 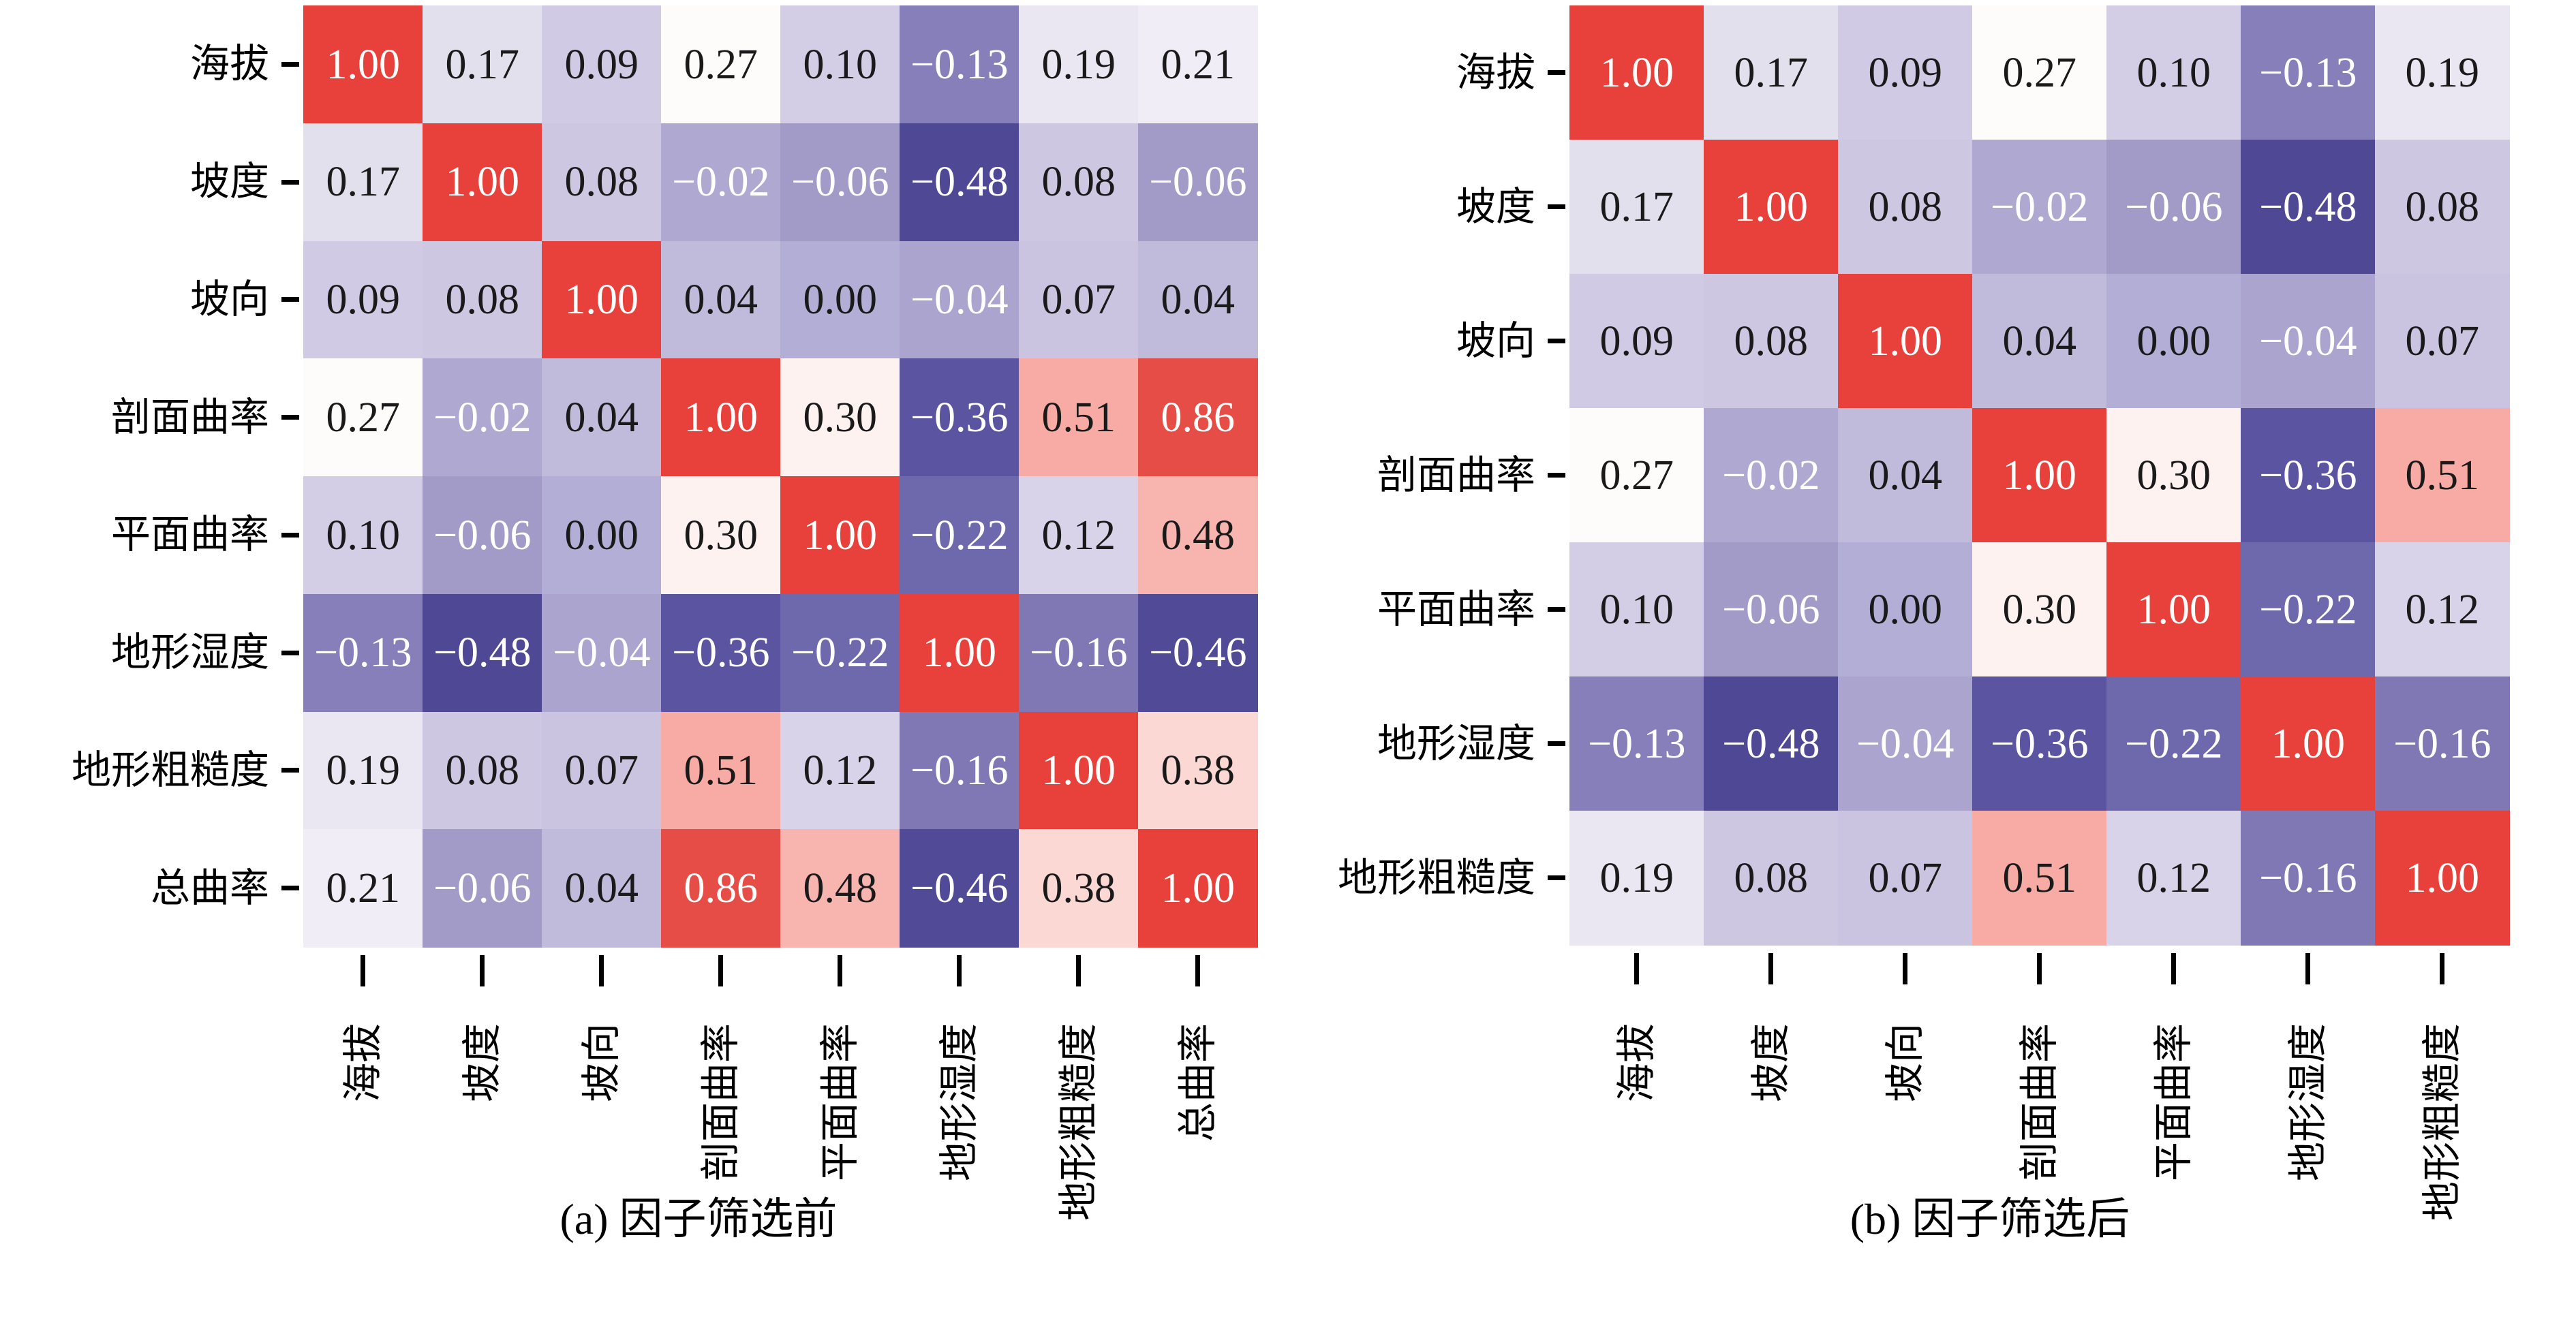 What do you see at coordinates (1636, 206) in the screenshot?
I see `cell-value: 0.17` at bounding box center [1636, 206].